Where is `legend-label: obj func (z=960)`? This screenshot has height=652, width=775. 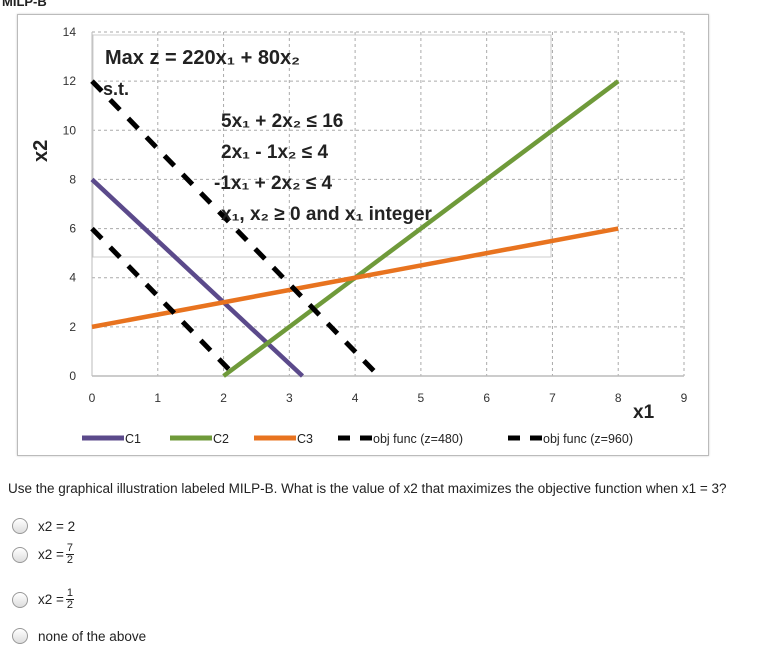
legend-label: obj func (z=960) is located at coordinates (588, 439).